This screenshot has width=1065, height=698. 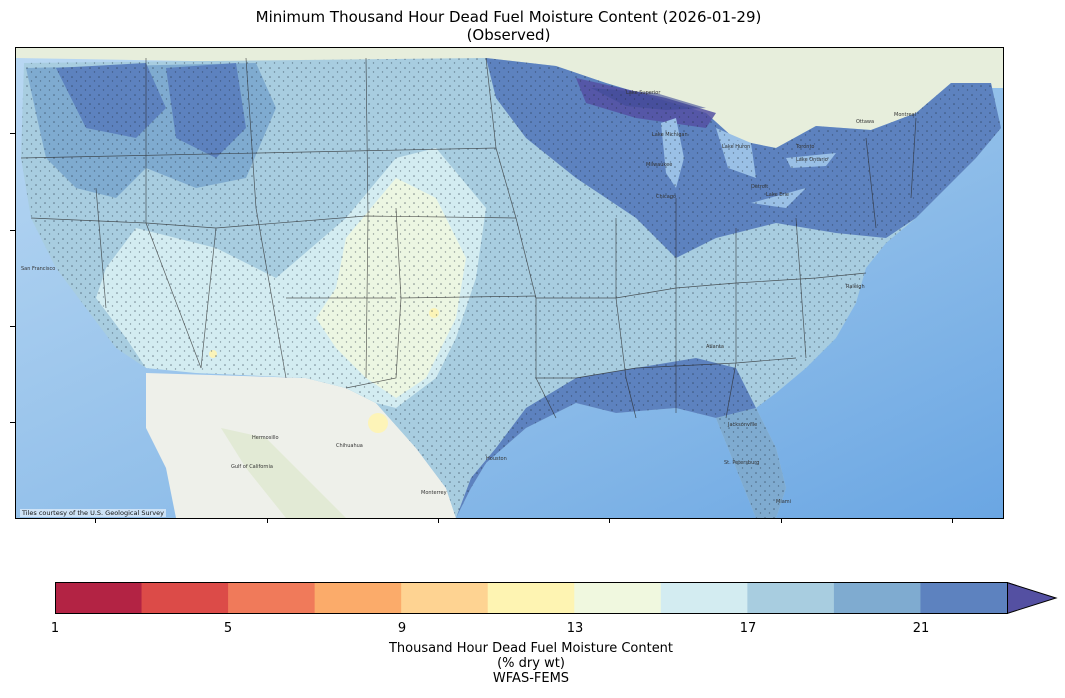 What do you see at coordinates (283, 473) in the screenshot?
I see `mexico-terrain` at bounding box center [283, 473].